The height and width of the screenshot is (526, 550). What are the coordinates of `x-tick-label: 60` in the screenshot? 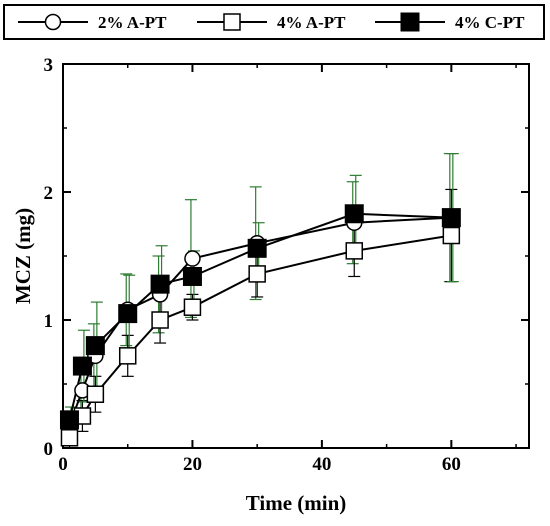 It's located at (451, 464).